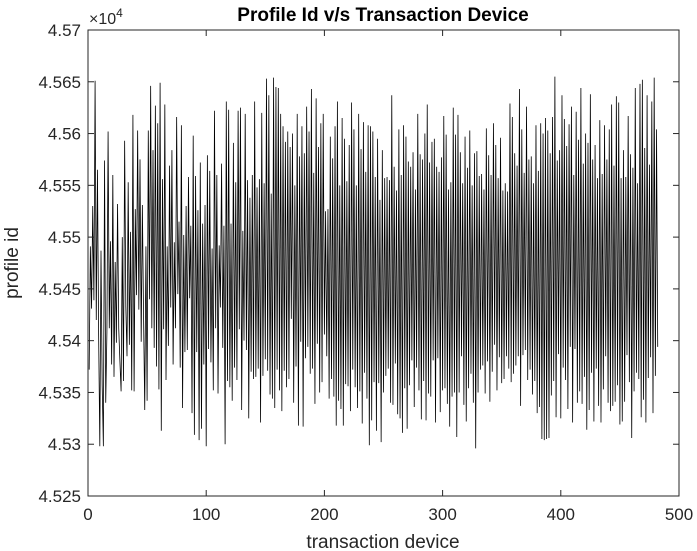 This screenshot has height=551, width=697. Describe the element at coordinates (64, 444) in the screenshot. I see `y-tick-label: 4.53` at that location.